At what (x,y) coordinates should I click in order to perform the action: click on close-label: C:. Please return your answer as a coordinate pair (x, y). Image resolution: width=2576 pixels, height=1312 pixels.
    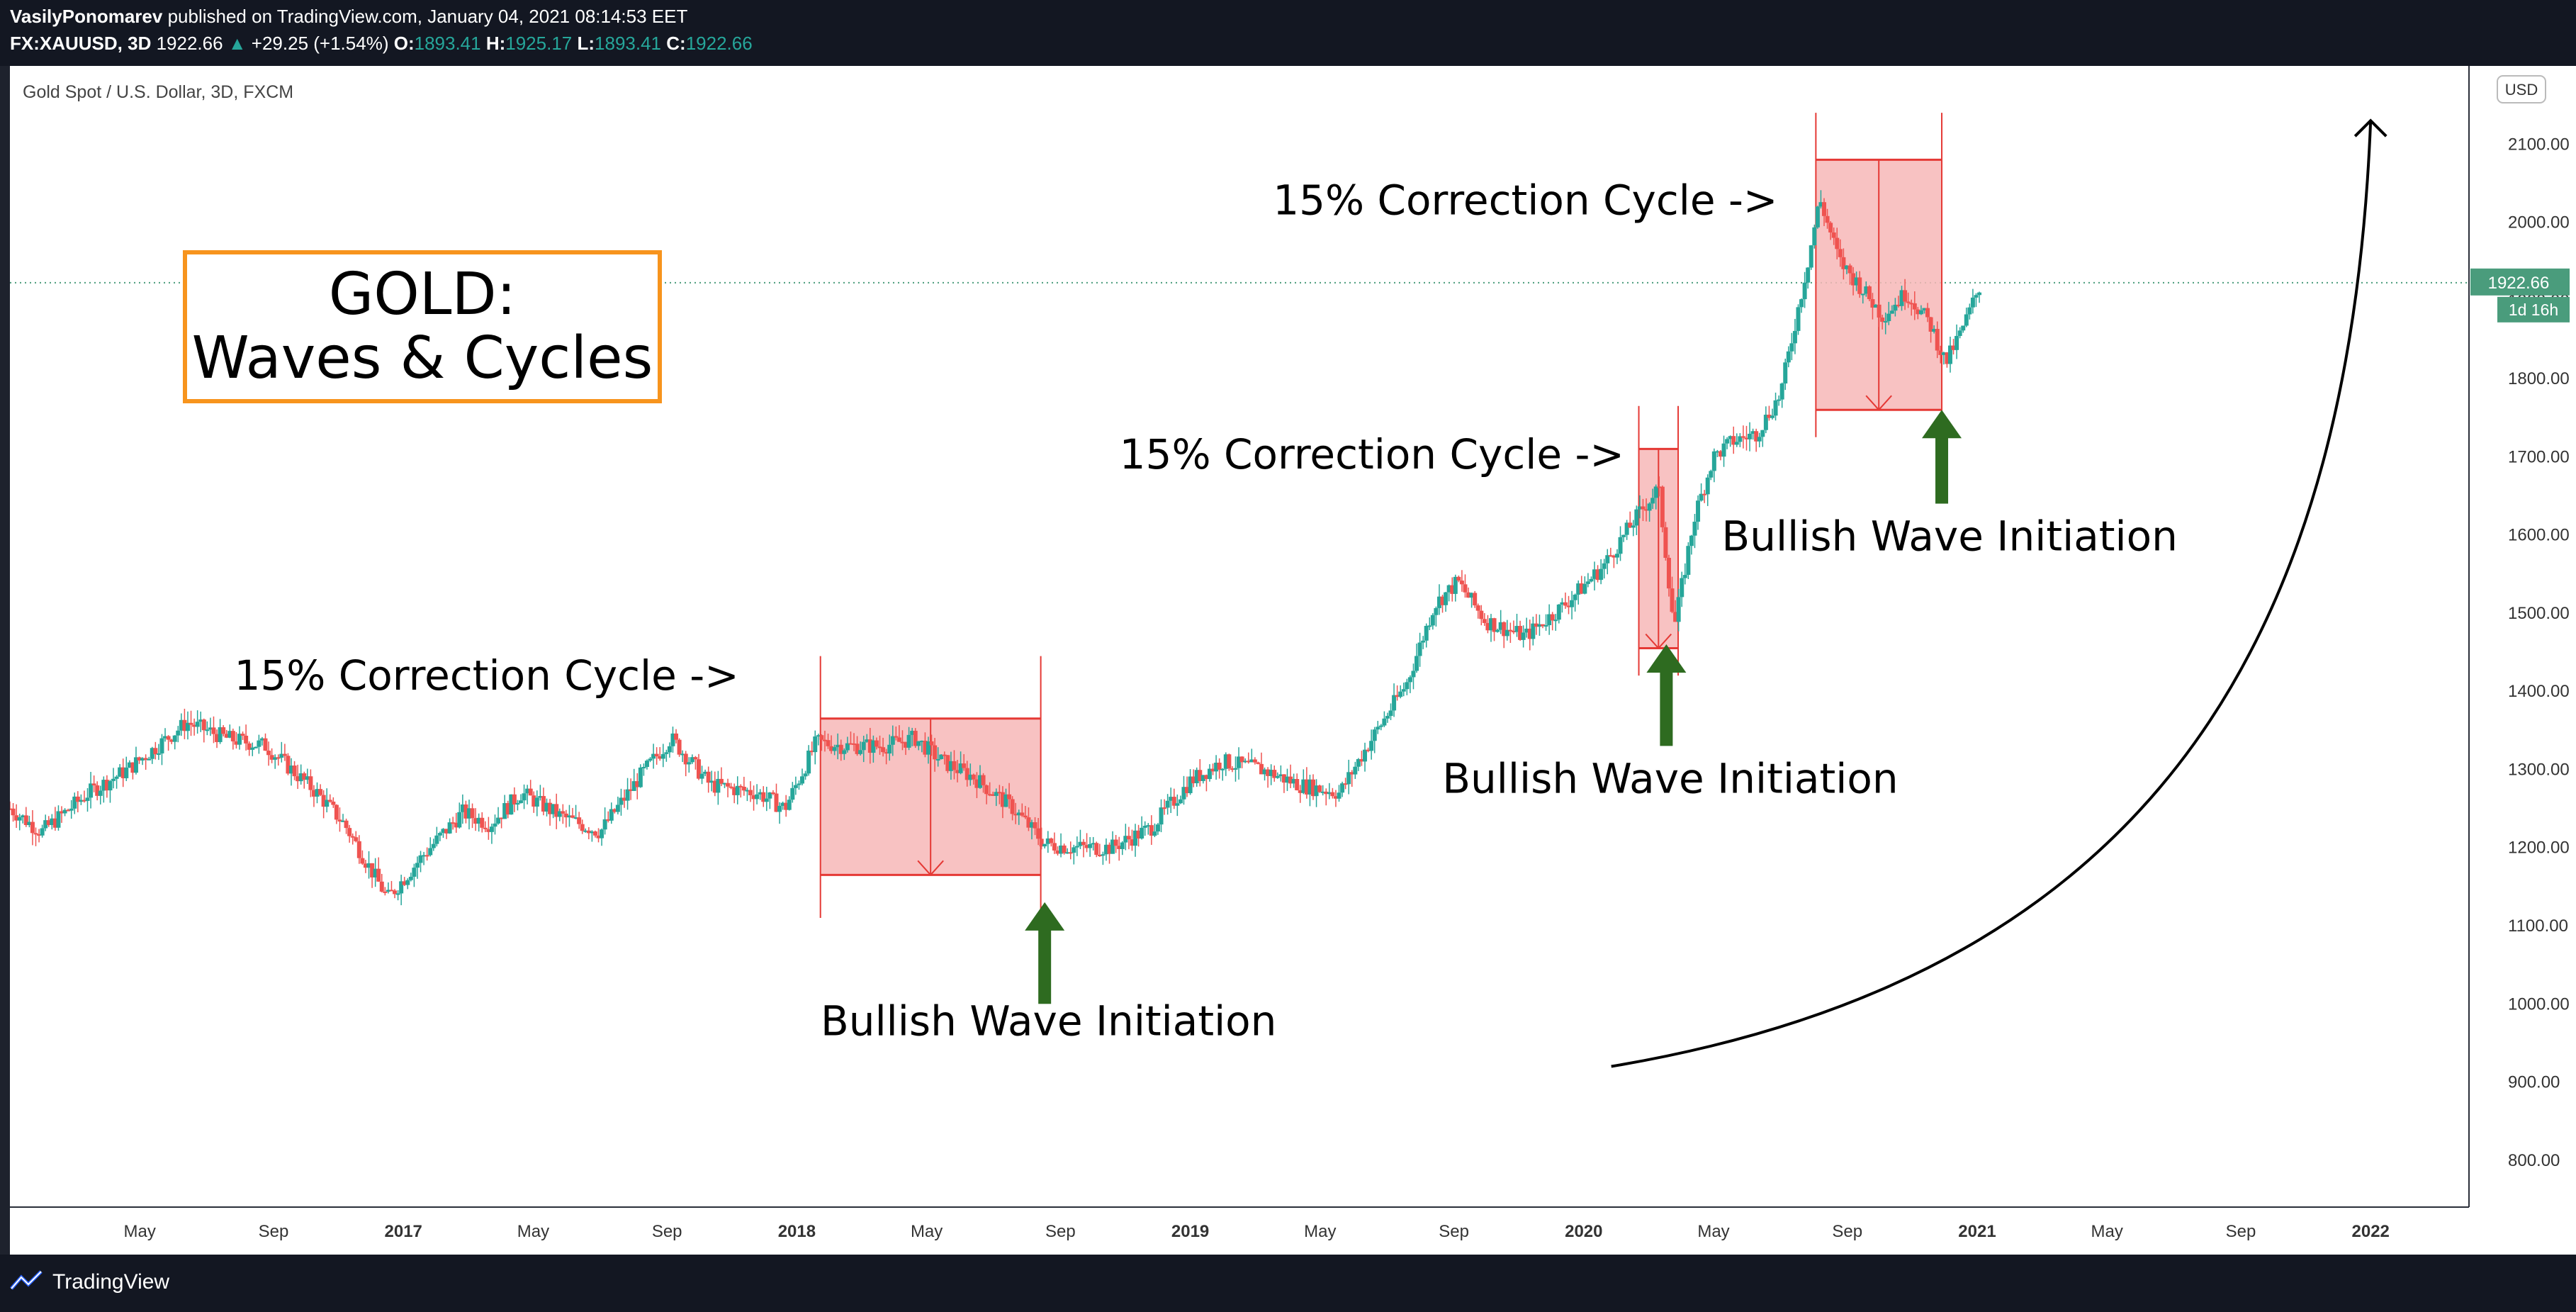
    Looking at the image, I should click on (676, 43).